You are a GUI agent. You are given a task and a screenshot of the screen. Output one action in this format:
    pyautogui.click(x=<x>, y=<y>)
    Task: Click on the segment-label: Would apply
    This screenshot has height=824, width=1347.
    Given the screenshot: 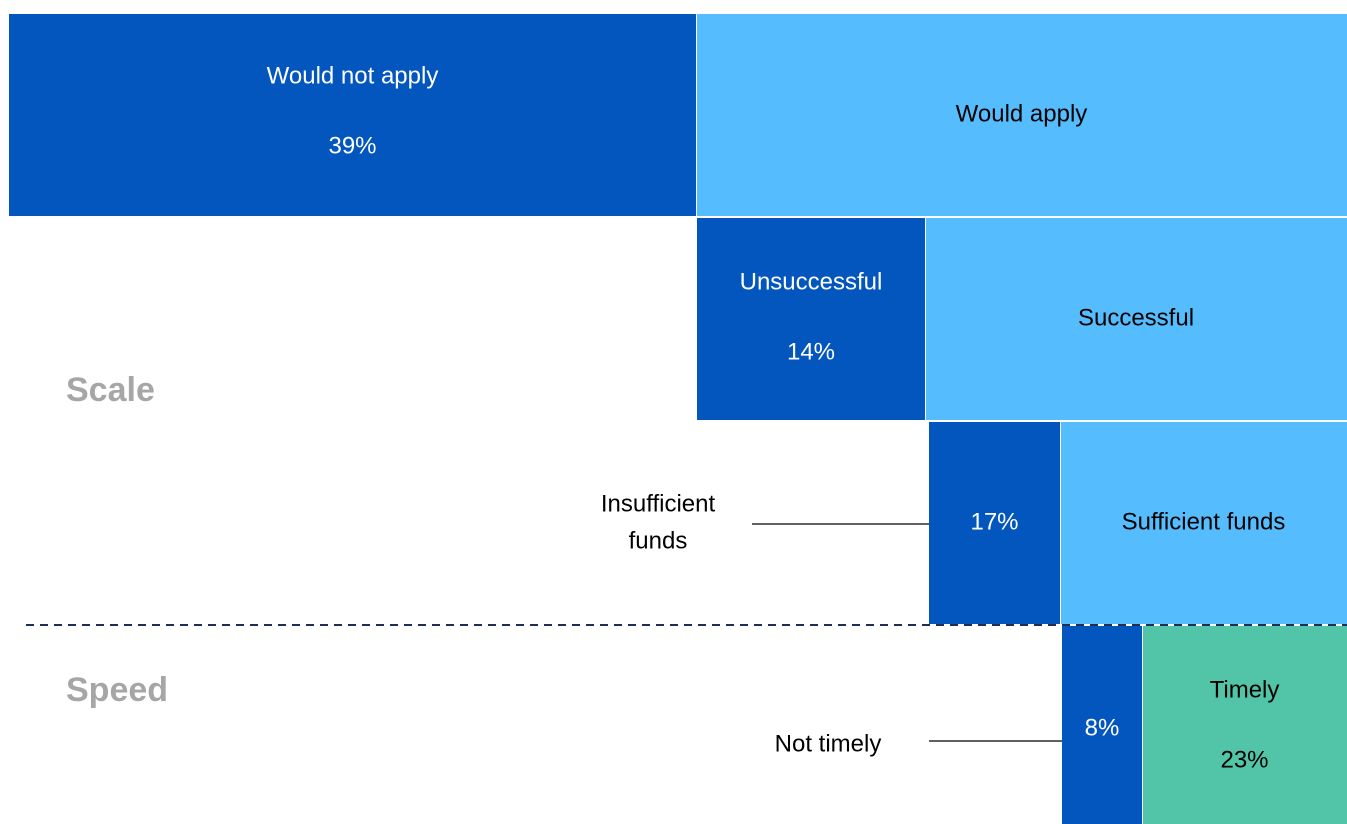 What is the action you would take?
    pyautogui.click(x=1022, y=113)
    